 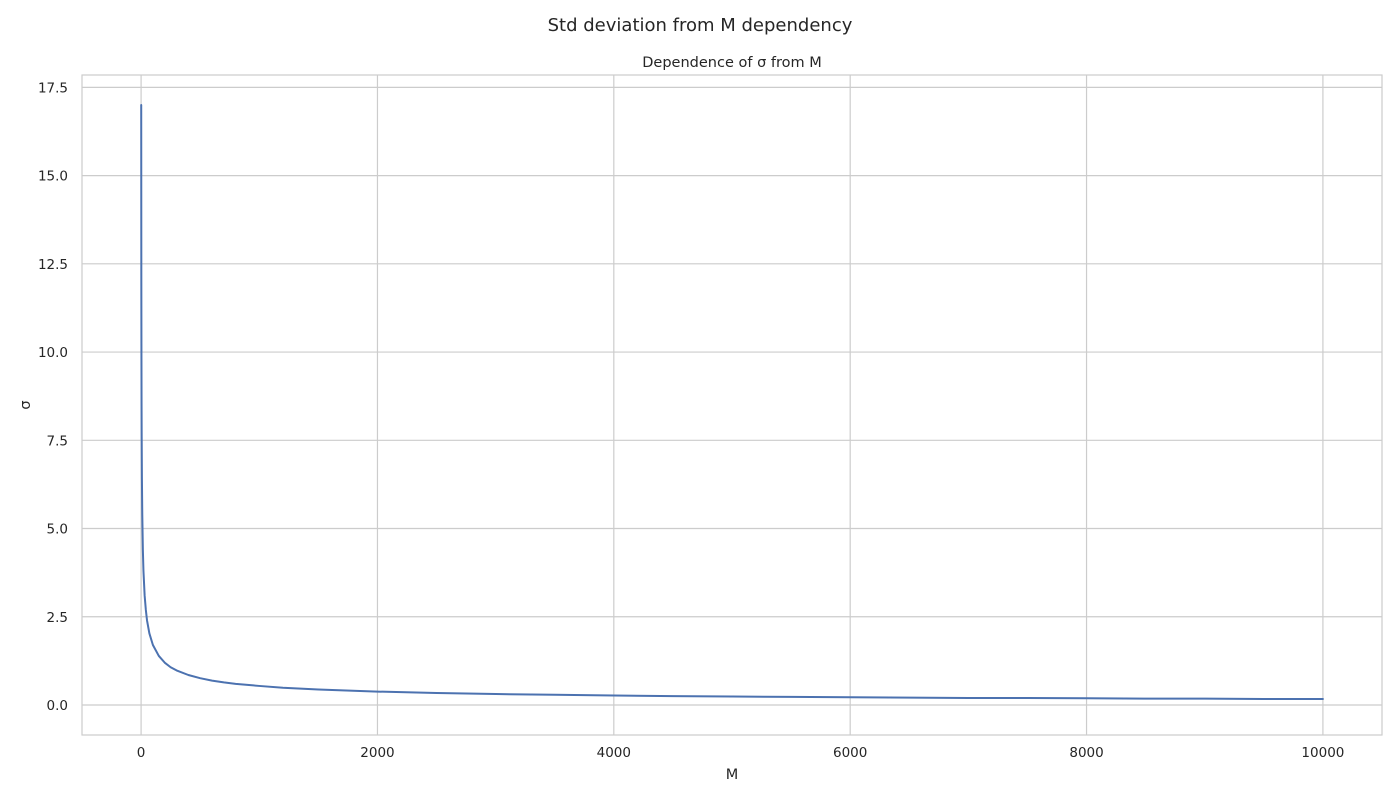 I want to click on x-tick-label: 10000, so click(x=1322, y=753).